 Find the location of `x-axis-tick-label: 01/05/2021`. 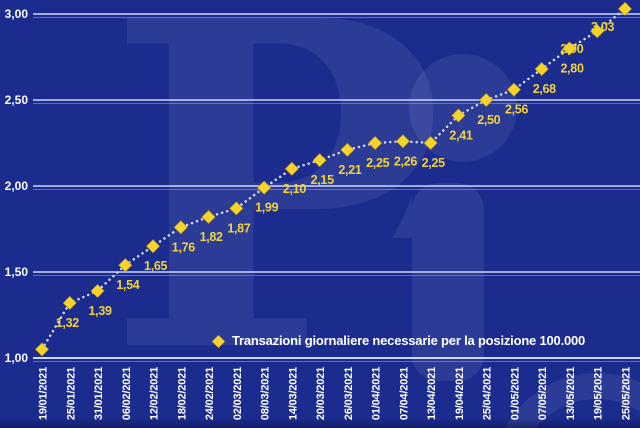

x-axis-tick-label: 01/05/2021 is located at coordinates (515, 393).